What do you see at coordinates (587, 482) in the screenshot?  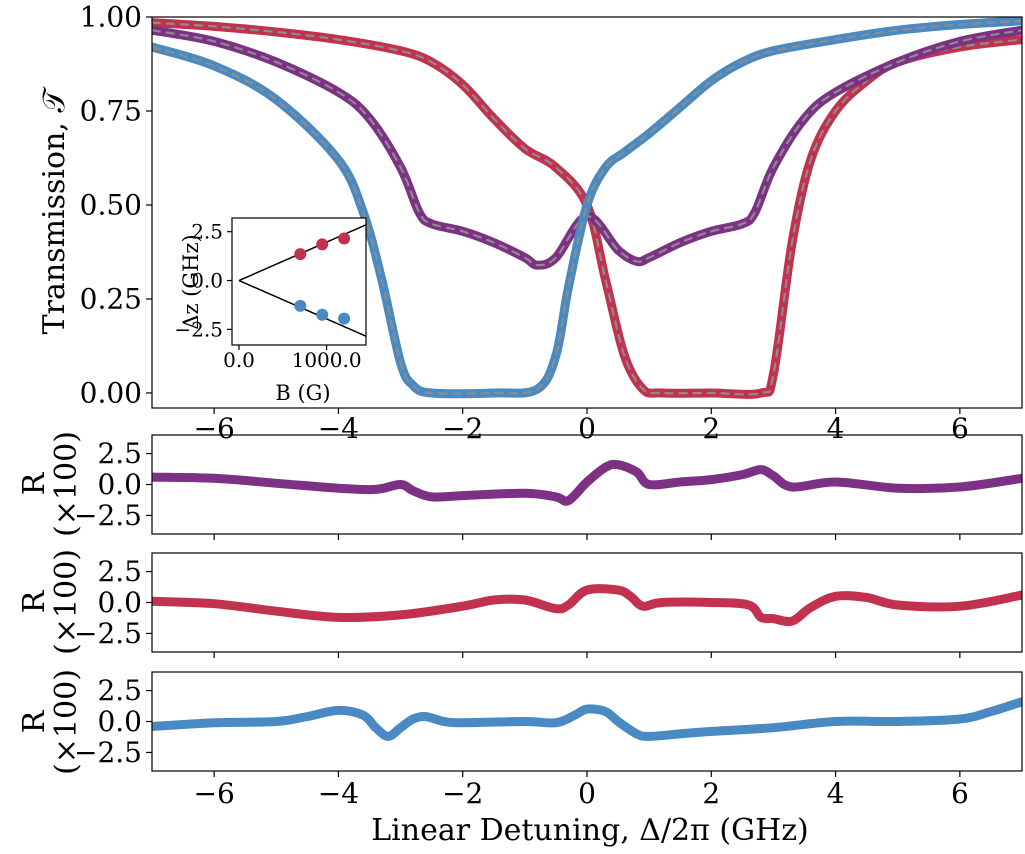 I see `residual-purple-series-purple` at bounding box center [587, 482].